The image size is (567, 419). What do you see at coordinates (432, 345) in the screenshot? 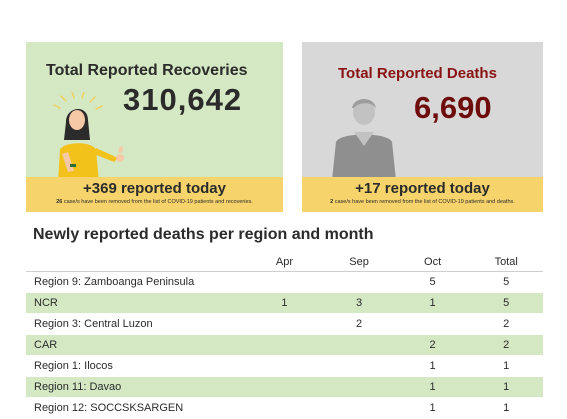
I see `row-oct: 2` at bounding box center [432, 345].